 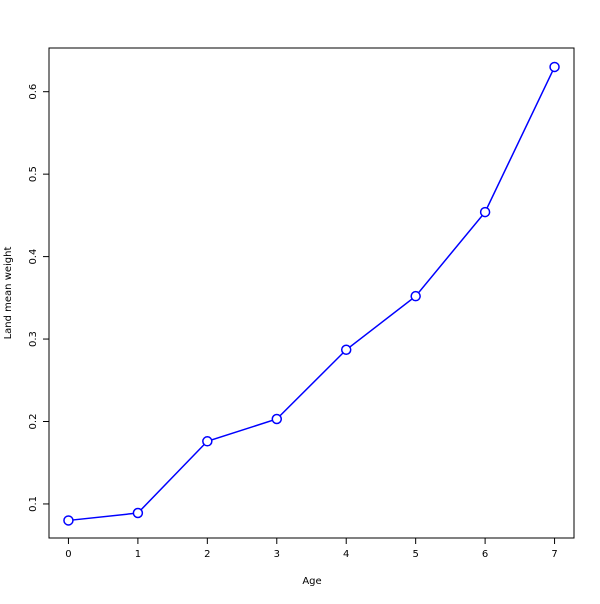 I want to click on x-tick-label: 6, so click(x=485, y=554).